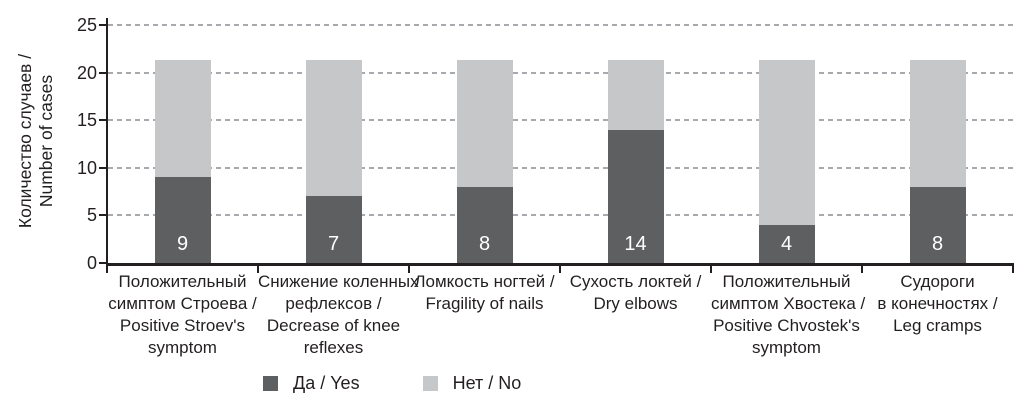 The image size is (1024, 400). I want to click on x-category-label-line: рефлексов /, so click(333, 303).